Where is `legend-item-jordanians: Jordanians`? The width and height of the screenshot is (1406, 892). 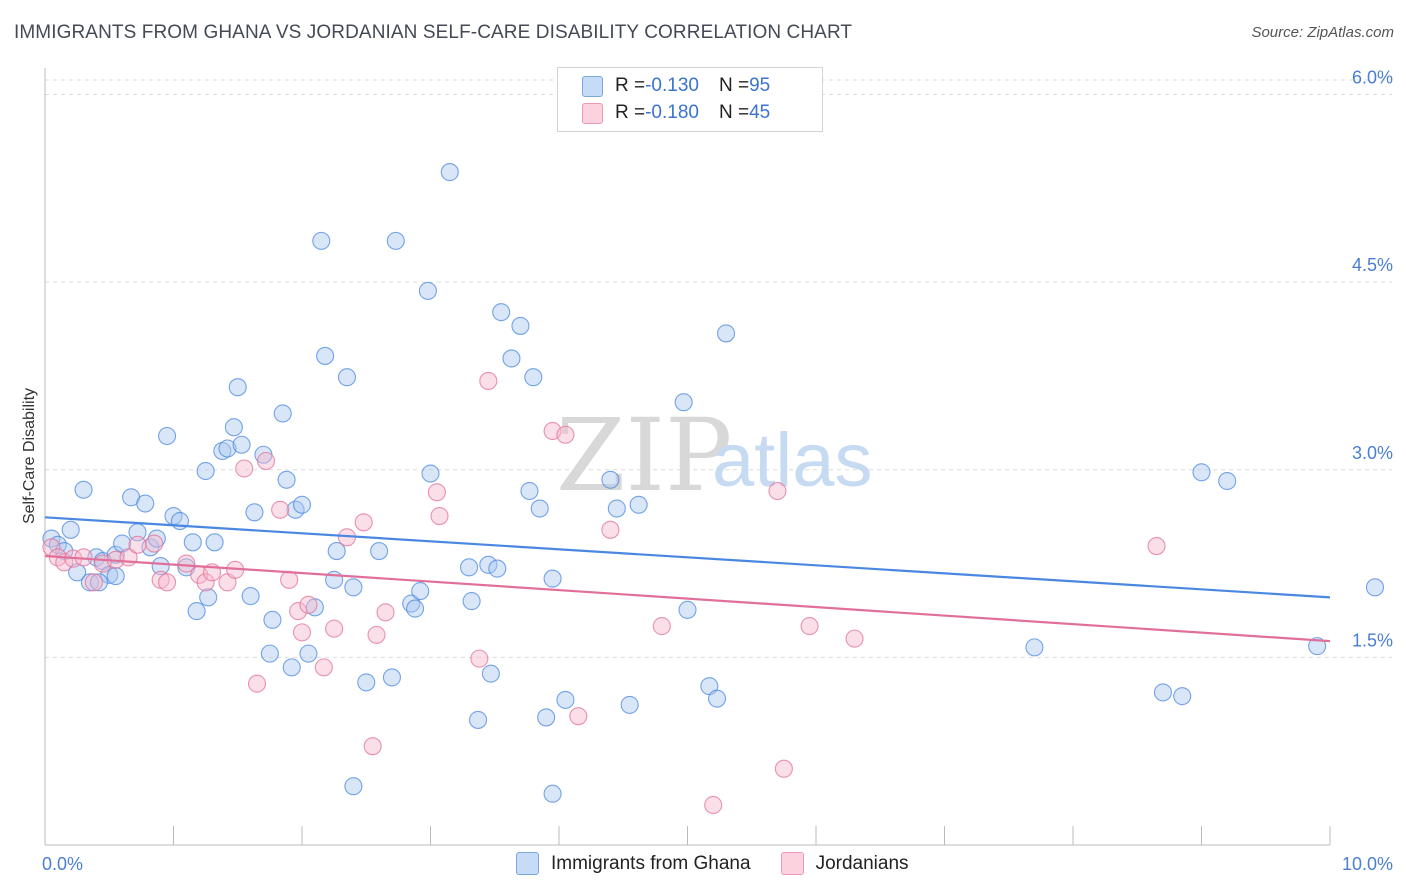
legend-item-jordanians: Jordanians is located at coordinates (844, 863).